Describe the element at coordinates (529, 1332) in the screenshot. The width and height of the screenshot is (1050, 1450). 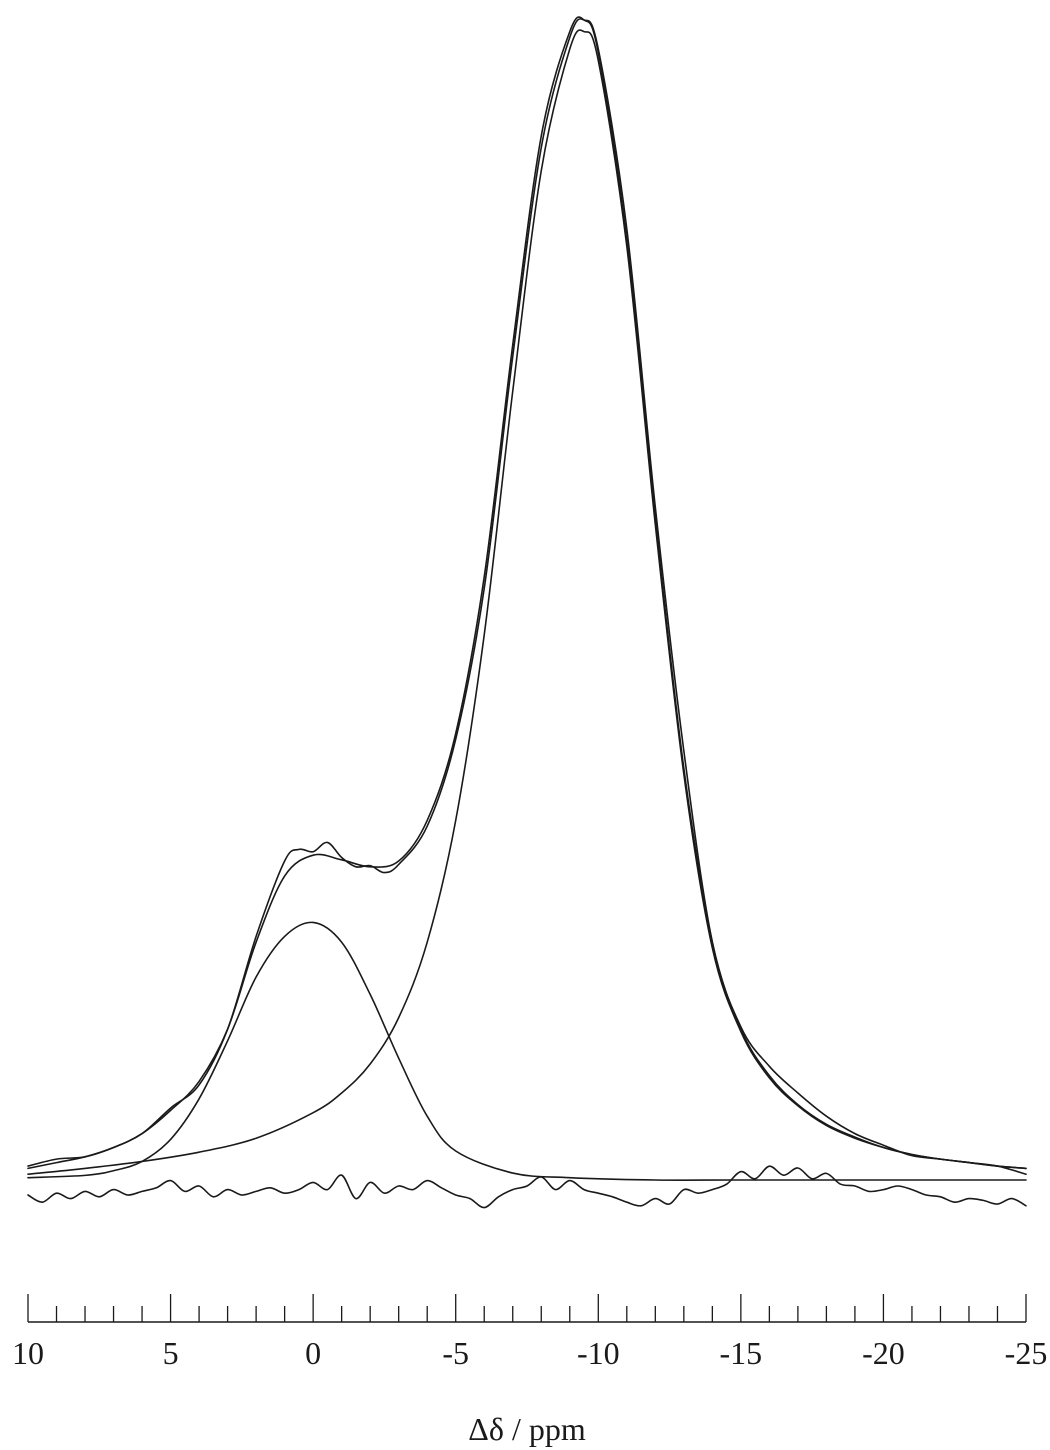
I see `x-axis: 10 5 0 -5 -10 -15 -20 -25` at that location.